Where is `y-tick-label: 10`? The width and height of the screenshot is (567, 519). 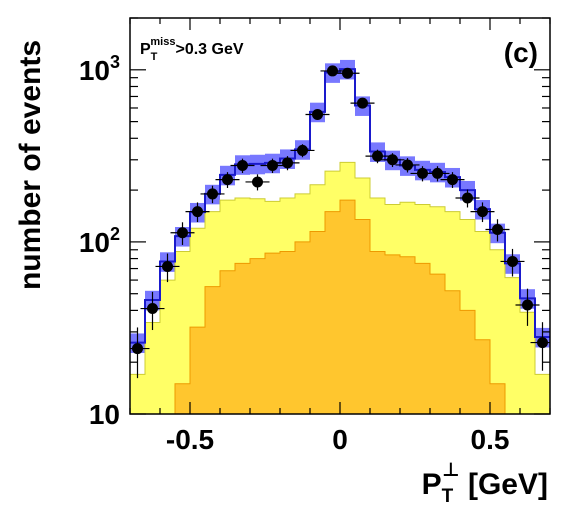 y-tick-label: 10 is located at coordinates (104, 414).